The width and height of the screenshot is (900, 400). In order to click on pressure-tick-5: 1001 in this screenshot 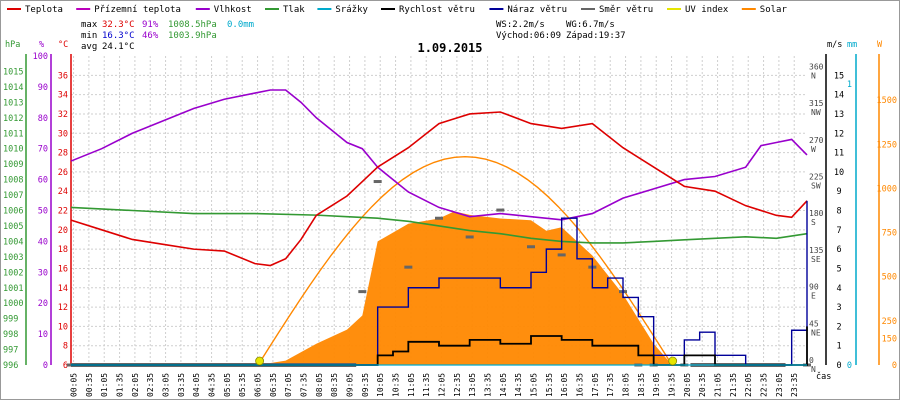, I will do `click(13, 289)`.